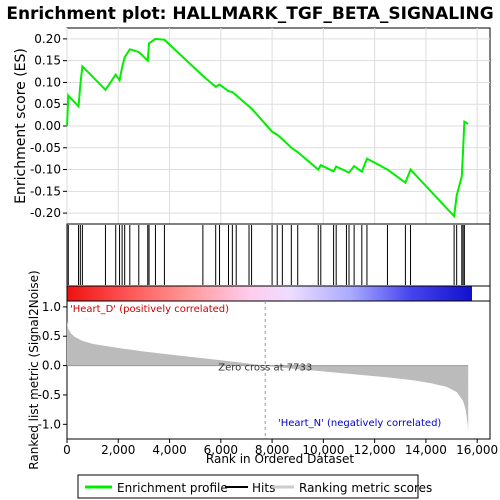  Describe the element at coordinates (169, 450) in the screenshot. I see `x-tick-label: 4,000` at that location.